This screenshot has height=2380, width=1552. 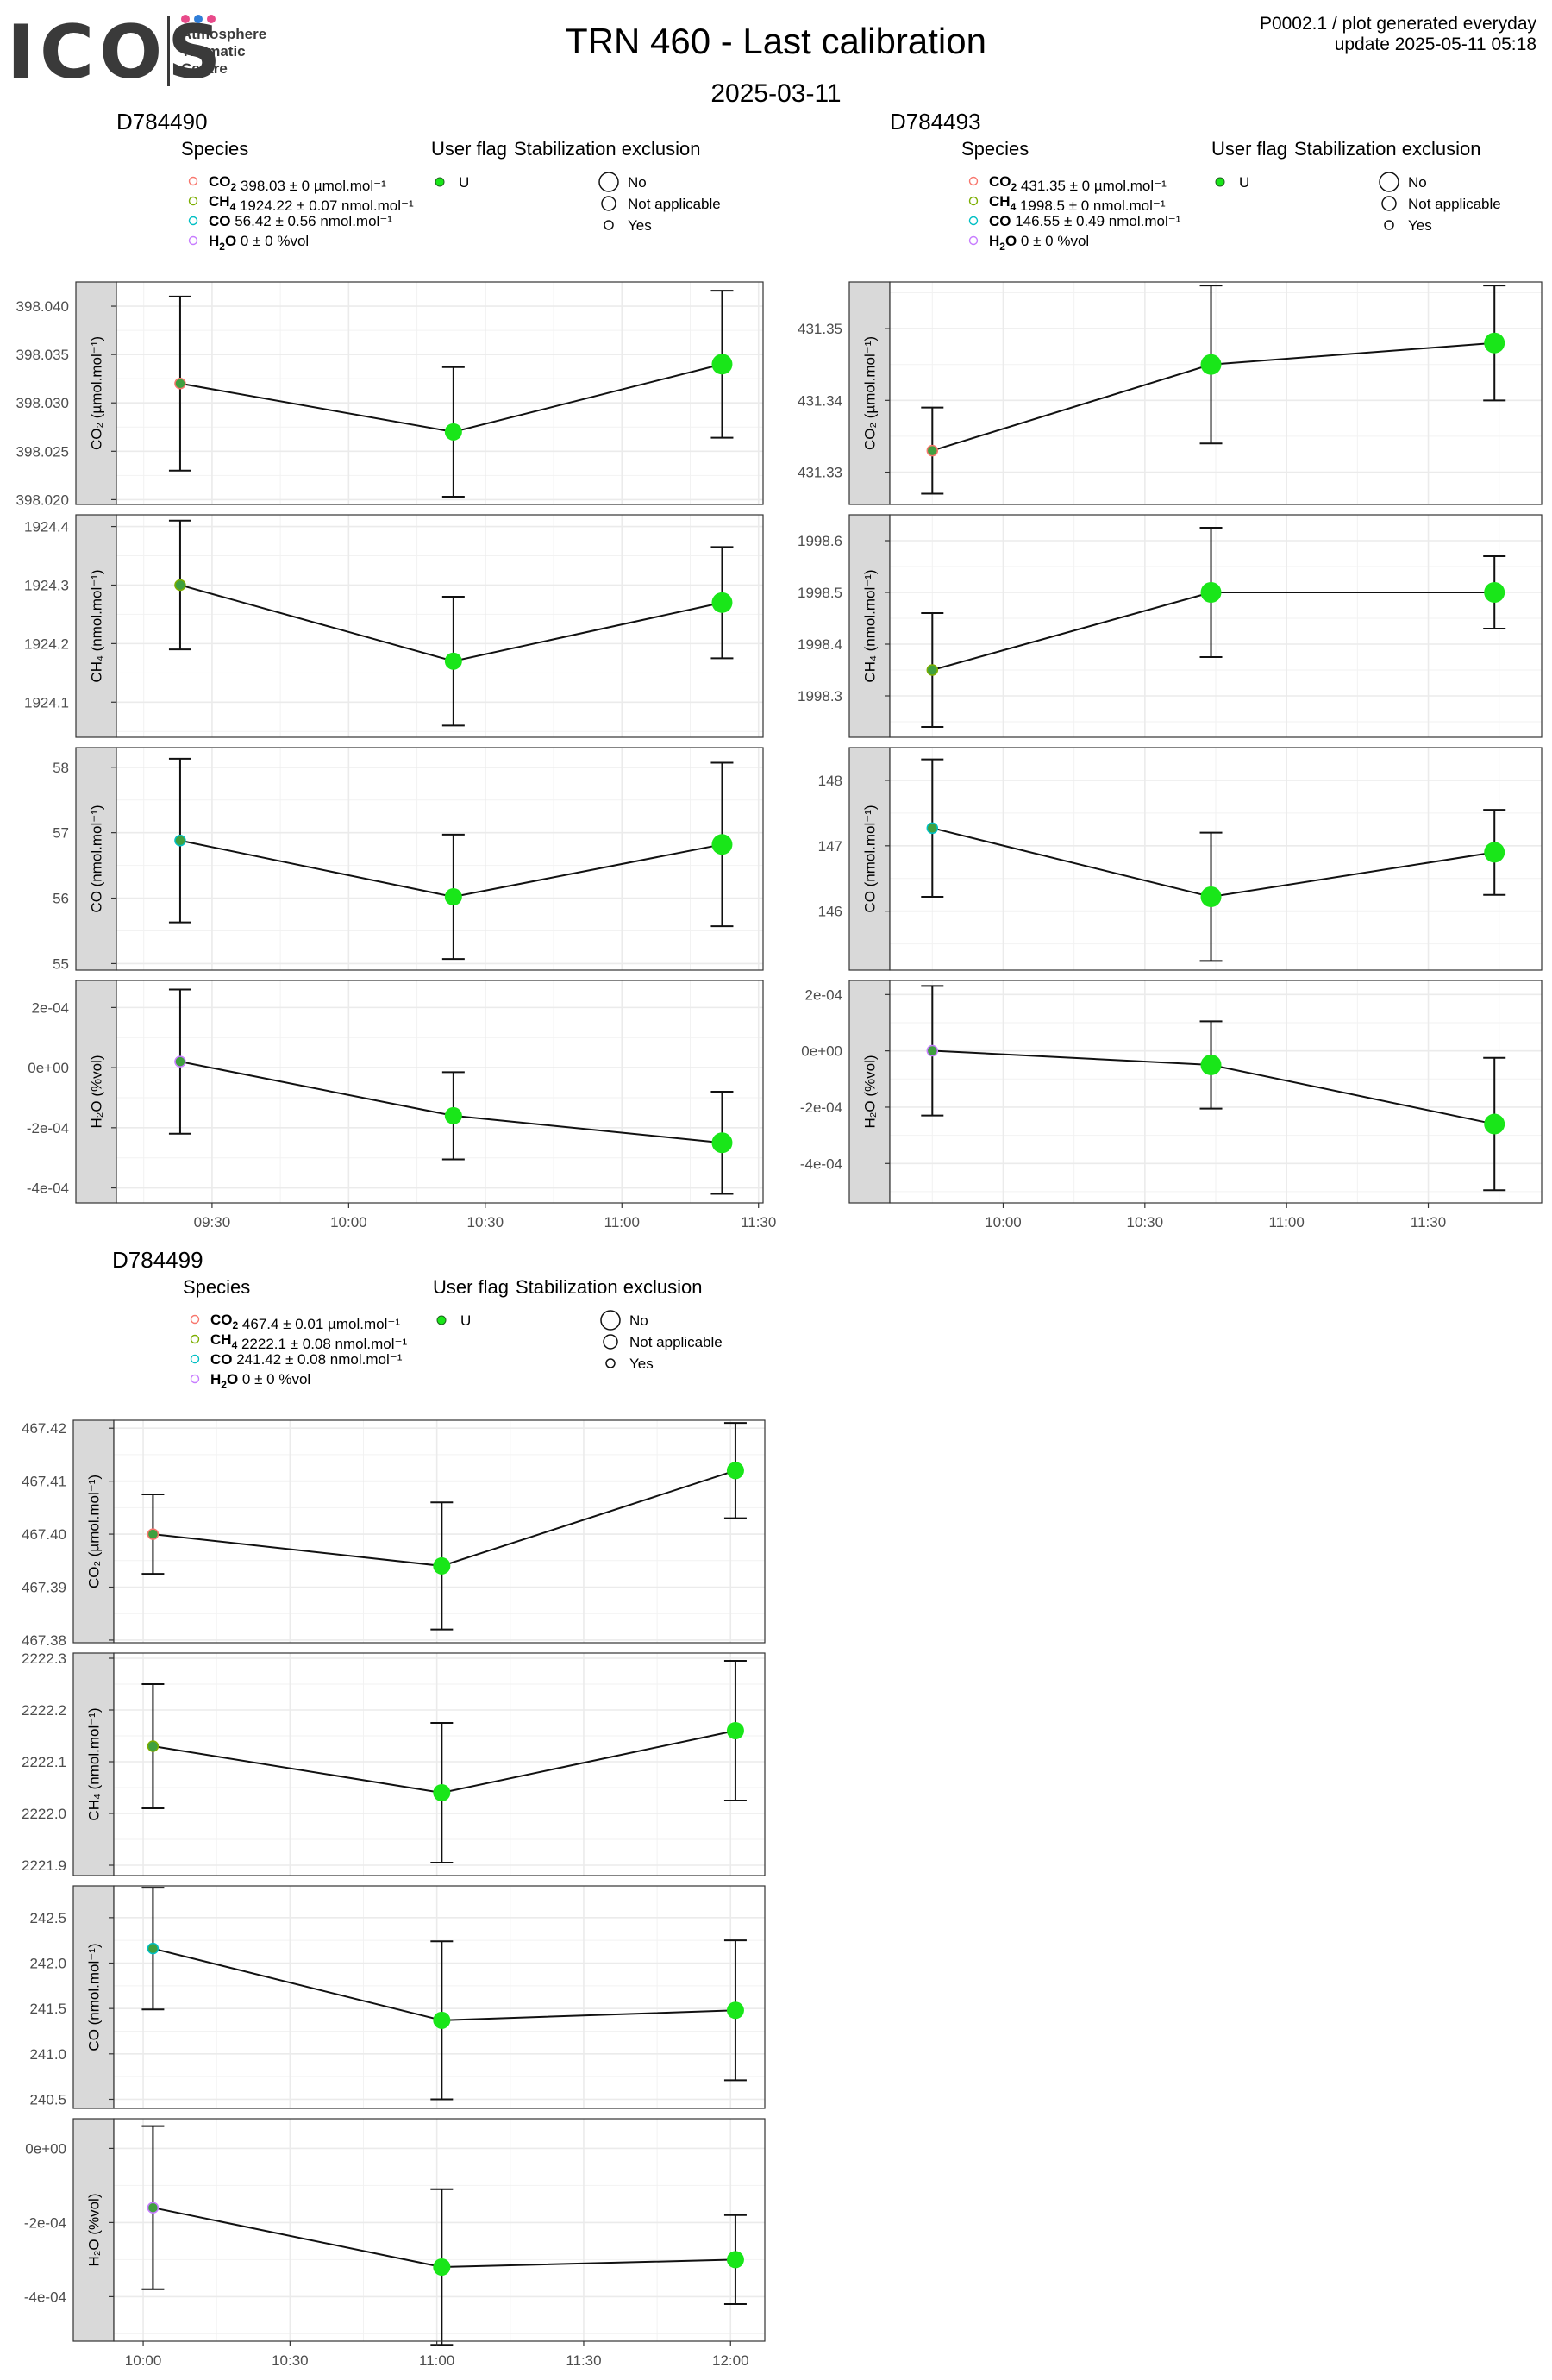 I want to click on meta-line-2: update 2025-05-11 05:18, so click(x=1436, y=44).